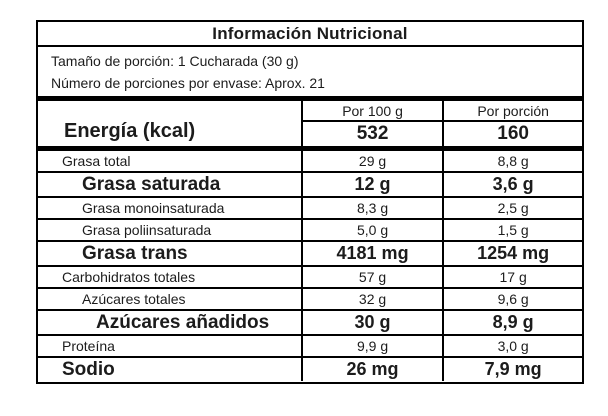 The image size is (608, 416). What do you see at coordinates (170, 159) in the screenshot?
I see `nutrient-label: Grasa total` at bounding box center [170, 159].